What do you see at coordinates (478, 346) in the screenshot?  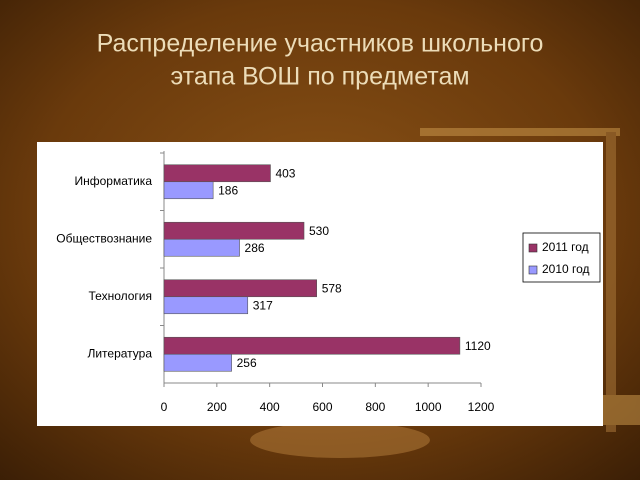 I see `data-label: 1120` at bounding box center [478, 346].